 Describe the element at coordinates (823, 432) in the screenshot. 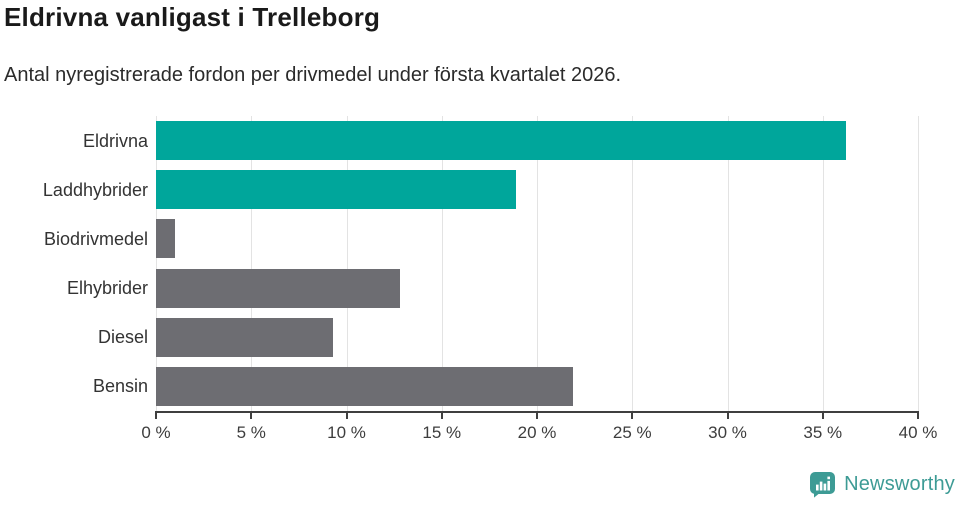

I see `tick-label: 35 %` at that location.